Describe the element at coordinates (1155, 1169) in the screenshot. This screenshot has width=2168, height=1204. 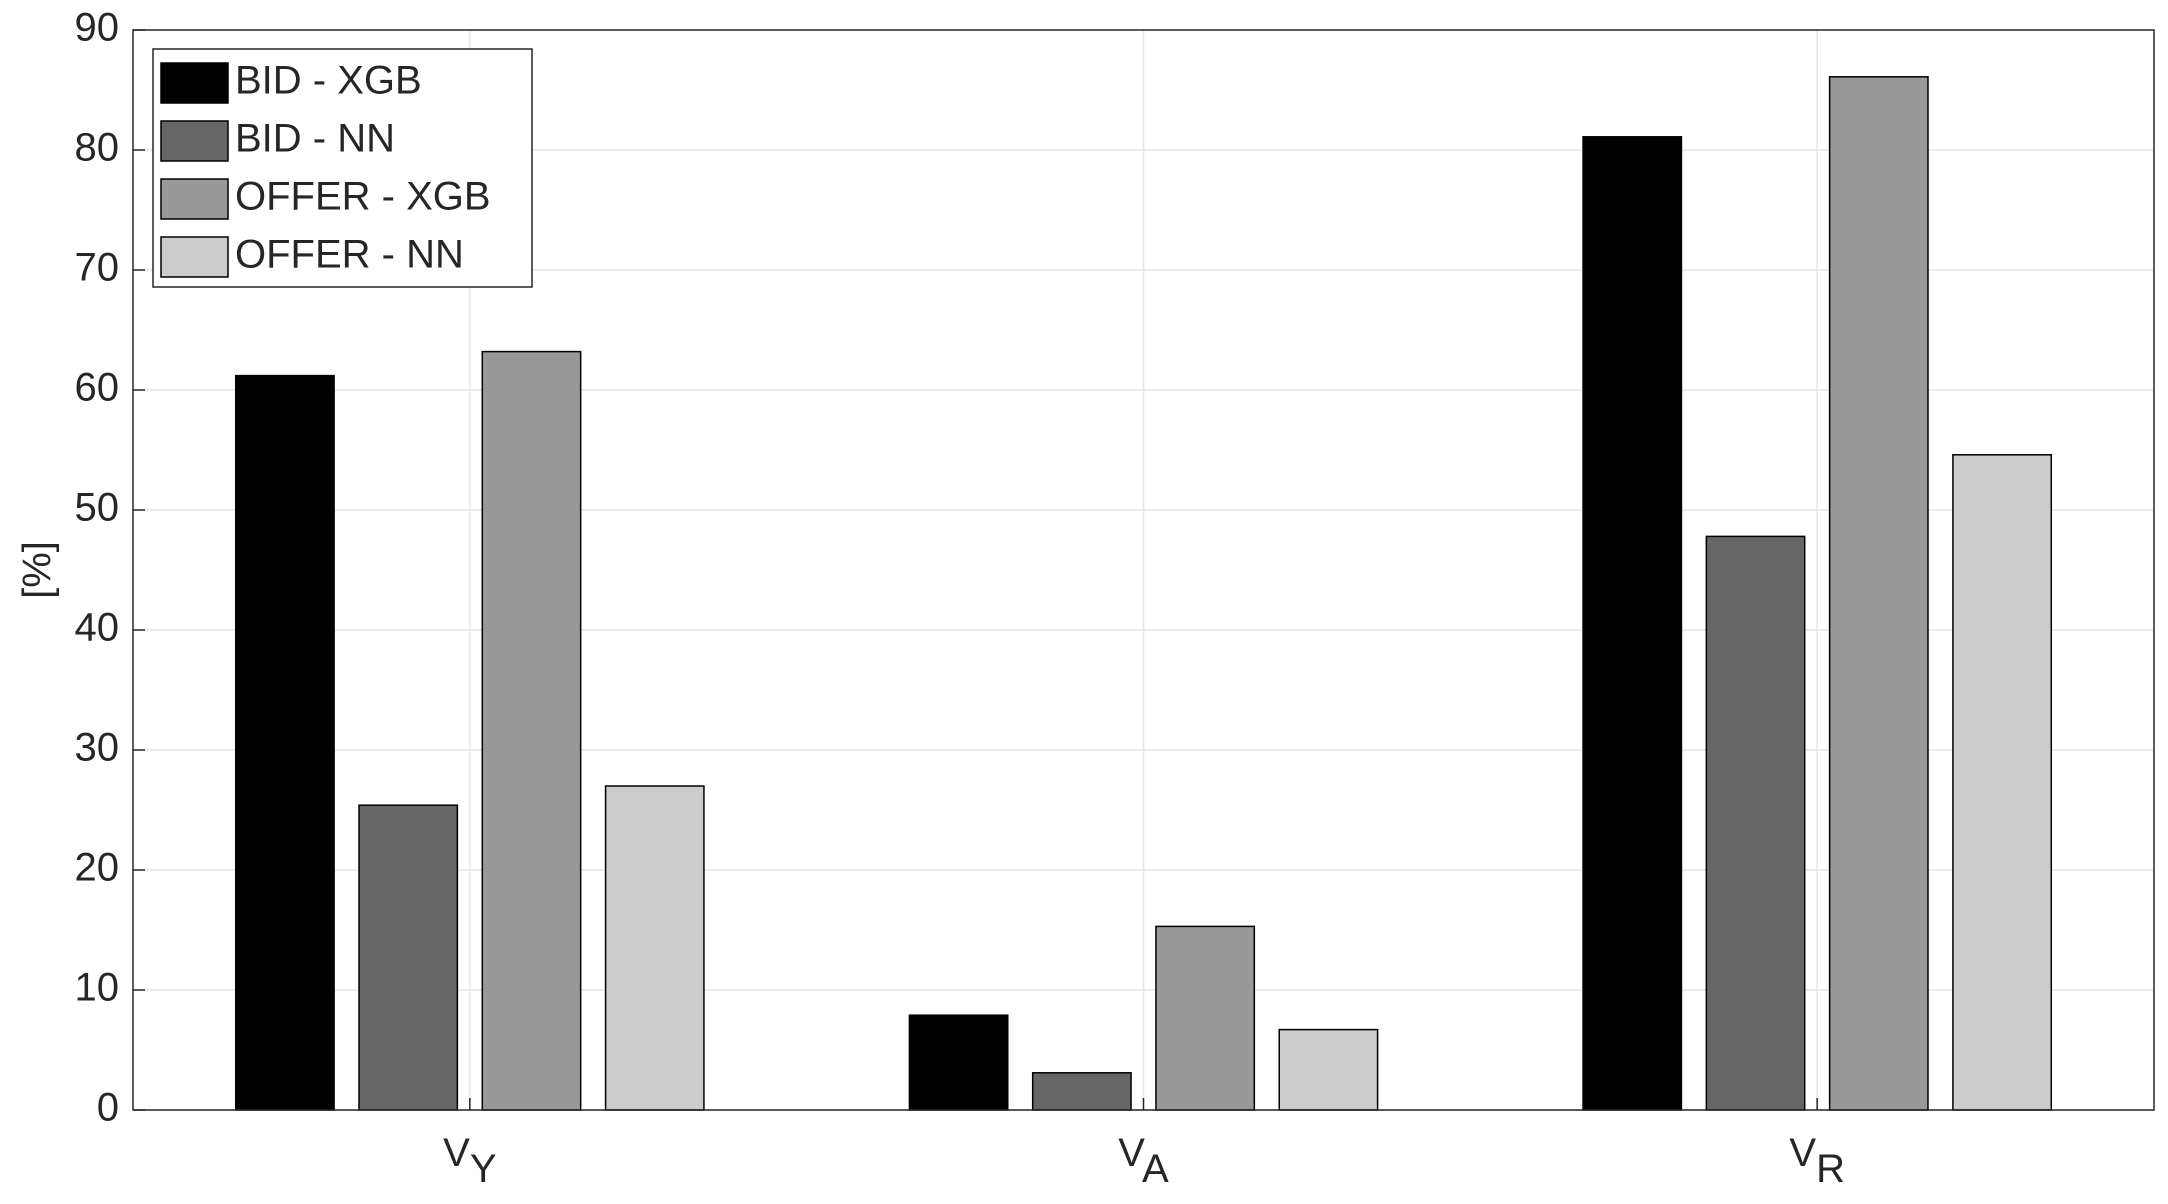
I see `category-sub: A` at that location.